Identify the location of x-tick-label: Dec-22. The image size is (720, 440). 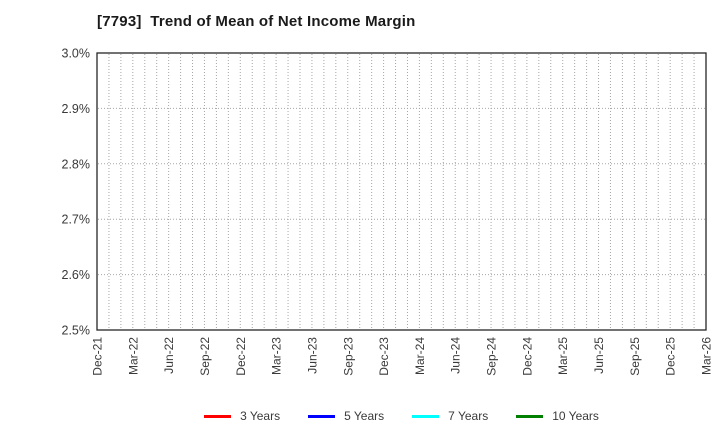
(241, 356).